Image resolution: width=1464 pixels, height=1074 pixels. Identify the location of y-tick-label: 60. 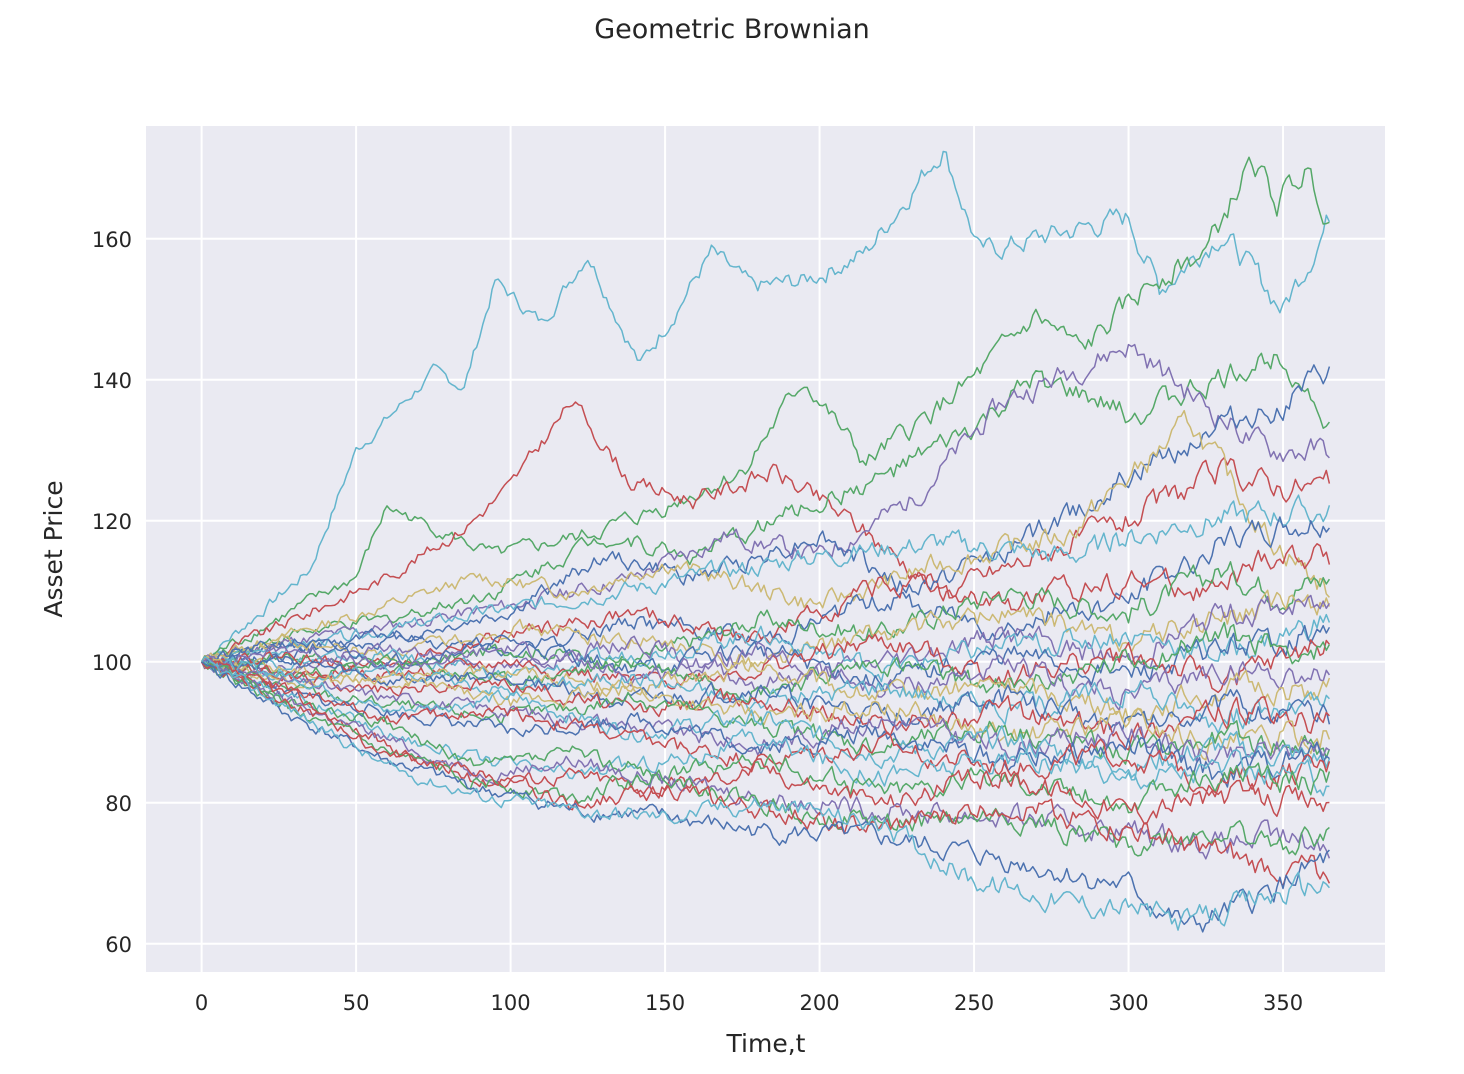
(118, 945).